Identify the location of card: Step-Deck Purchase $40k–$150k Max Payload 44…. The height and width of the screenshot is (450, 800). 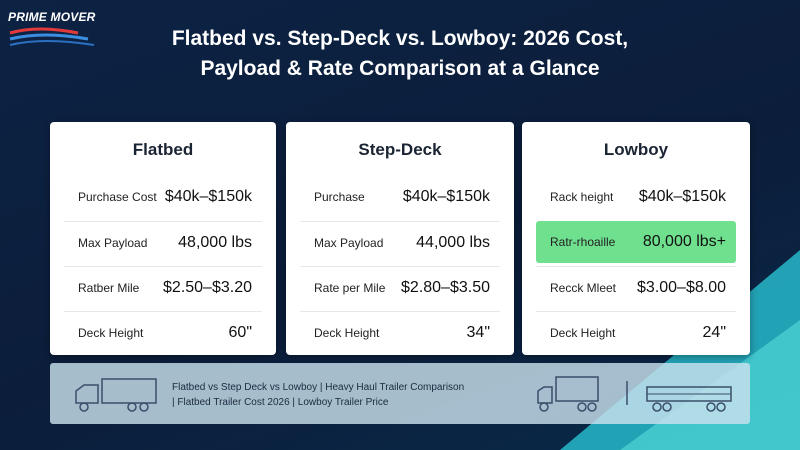
(400, 238).